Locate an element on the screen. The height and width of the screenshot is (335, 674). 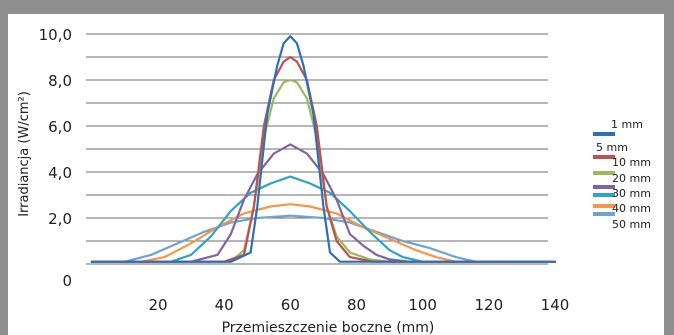
legend-label: 20 mm is located at coordinates (631, 178).